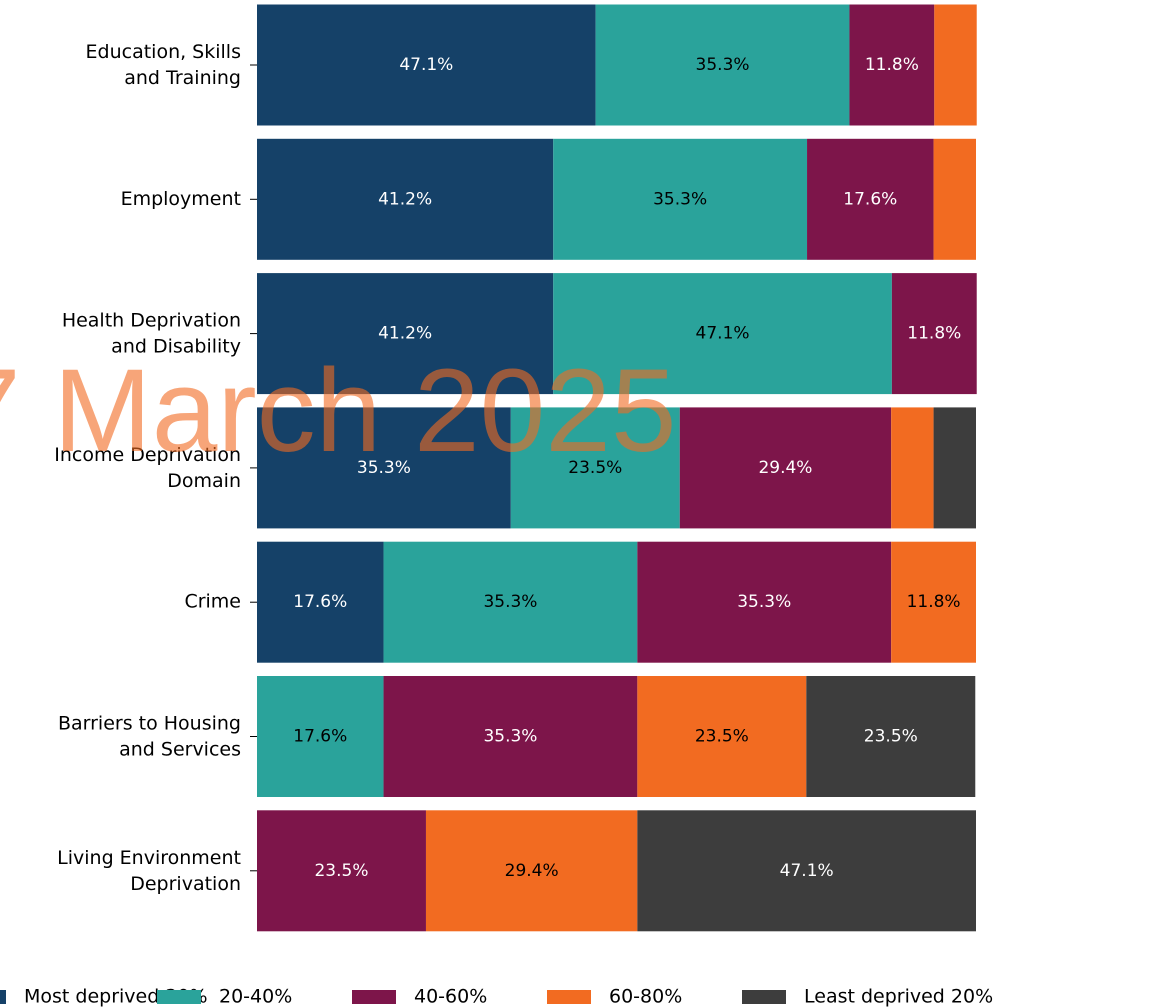 This screenshot has width=1175, height=1007. What do you see at coordinates (898, 996) in the screenshot?
I see `legend-label: Least deprived 20%` at bounding box center [898, 996].